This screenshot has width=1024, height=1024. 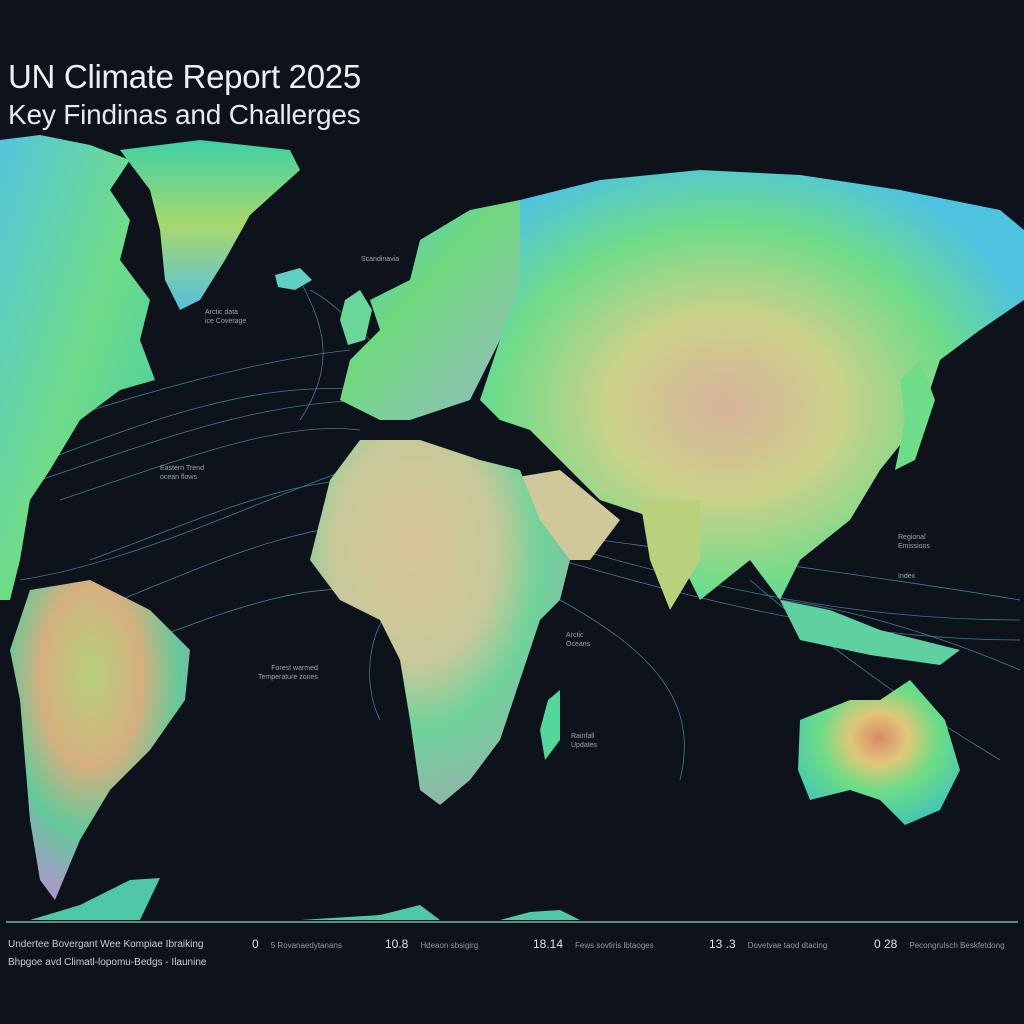 What do you see at coordinates (184, 114) in the screenshot?
I see `page-subtitle: Key Findinas and Challerges` at bounding box center [184, 114].